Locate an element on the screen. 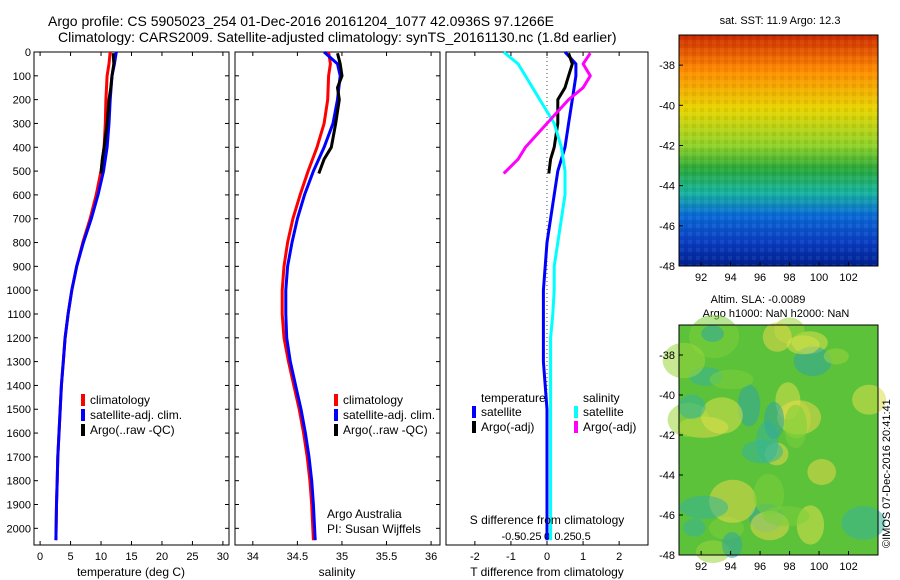 The image size is (900, 580). legend-swatch-salinity-argo is located at coordinates (576, 427).